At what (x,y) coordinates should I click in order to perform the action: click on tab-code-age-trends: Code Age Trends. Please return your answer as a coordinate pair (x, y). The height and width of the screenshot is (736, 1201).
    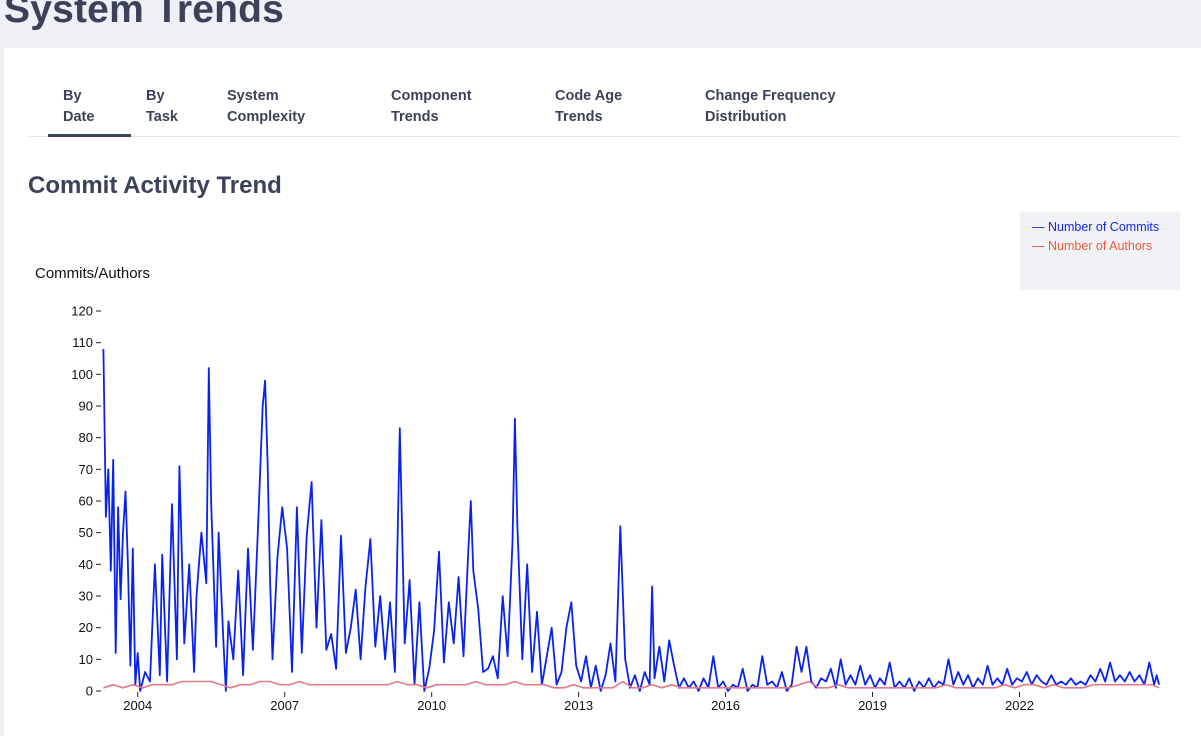
    Looking at the image, I should click on (588, 107).